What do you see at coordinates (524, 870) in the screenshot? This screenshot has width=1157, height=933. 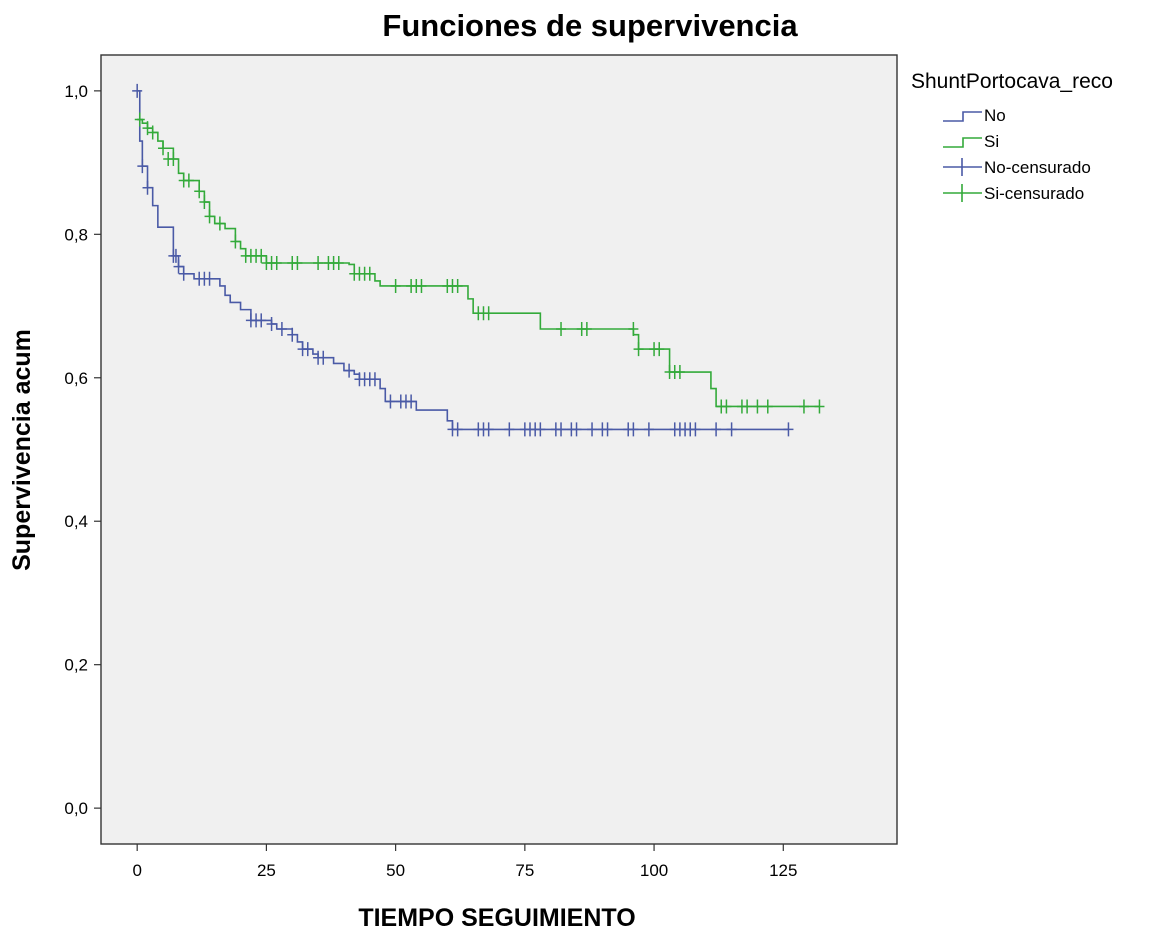 I see `x-tick-label: 75` at bounding box center [524, 870].